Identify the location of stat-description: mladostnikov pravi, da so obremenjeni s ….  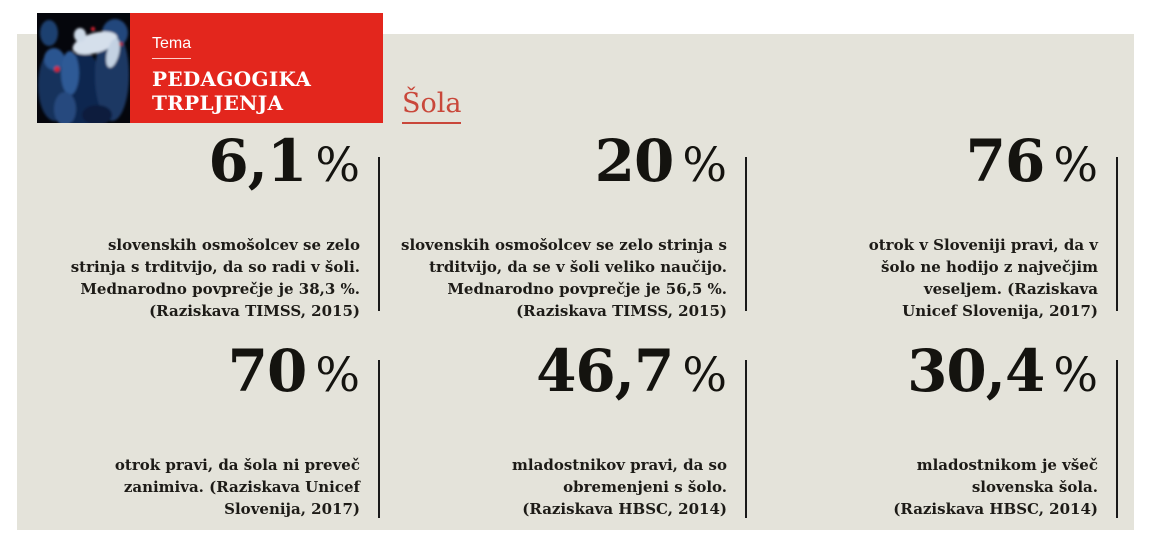
(619, 487).